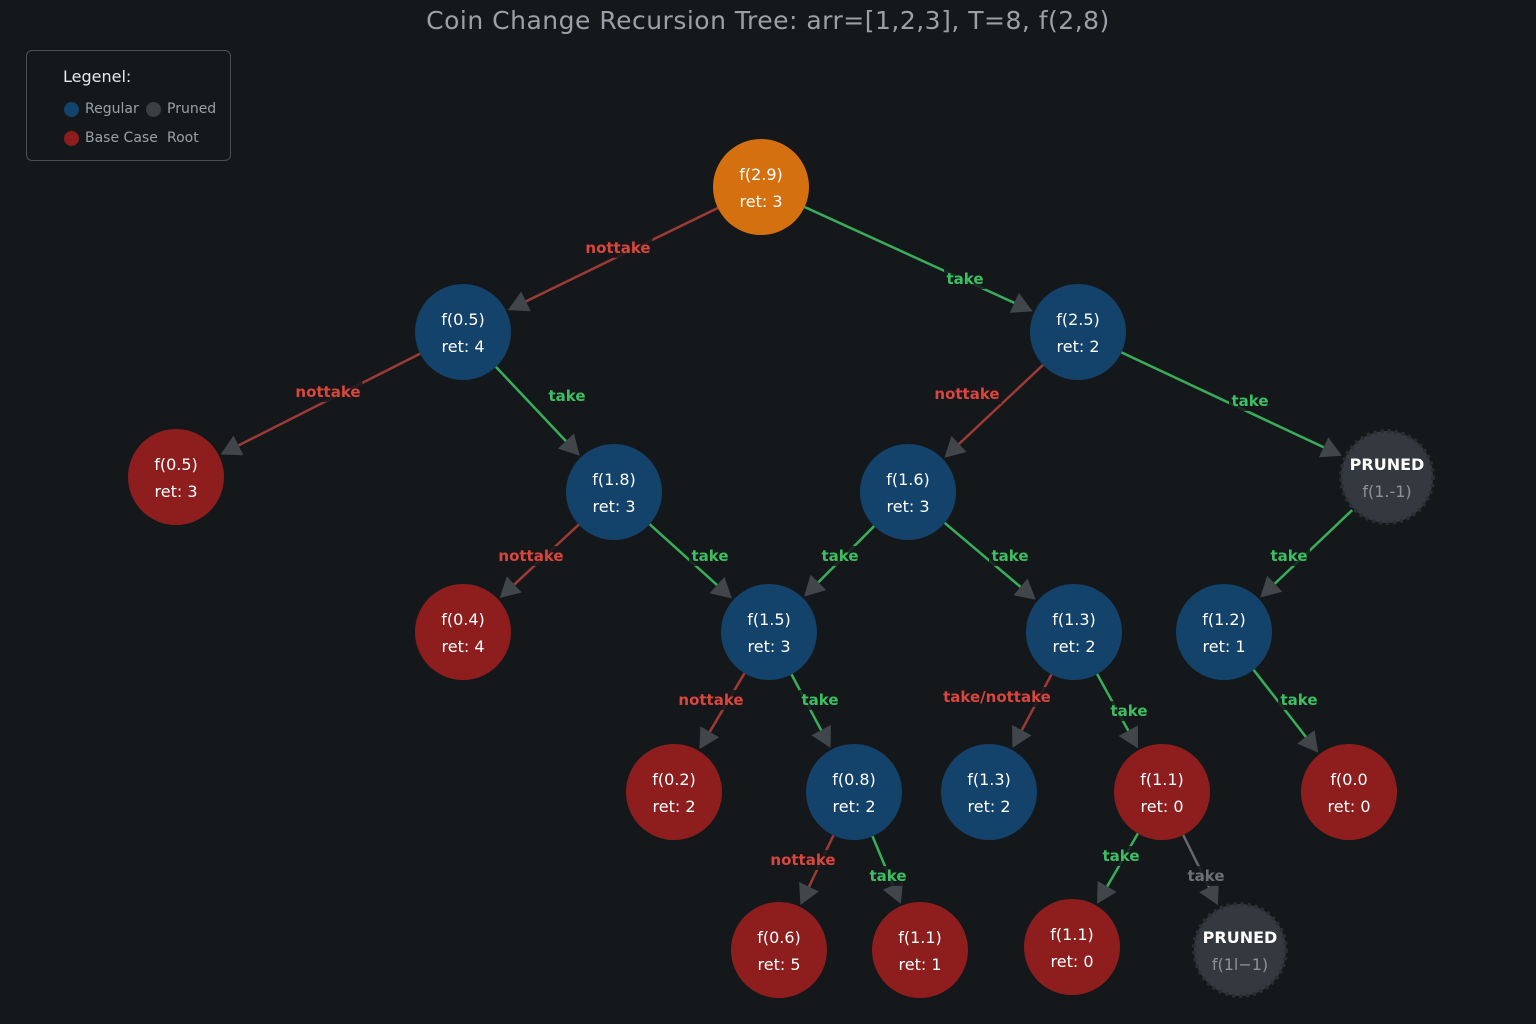  Describe the element at coordinates (769, 619) in the screenshot. I see `node-label: f(1.5)` at that location.